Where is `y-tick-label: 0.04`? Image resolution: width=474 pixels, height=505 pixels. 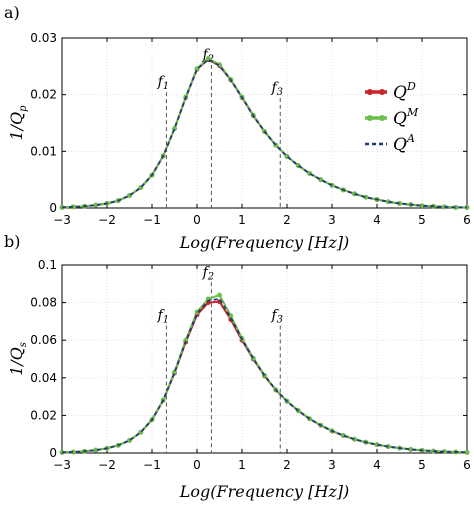
y-tick-label: 0.04 is located at coordinates (43, 378).